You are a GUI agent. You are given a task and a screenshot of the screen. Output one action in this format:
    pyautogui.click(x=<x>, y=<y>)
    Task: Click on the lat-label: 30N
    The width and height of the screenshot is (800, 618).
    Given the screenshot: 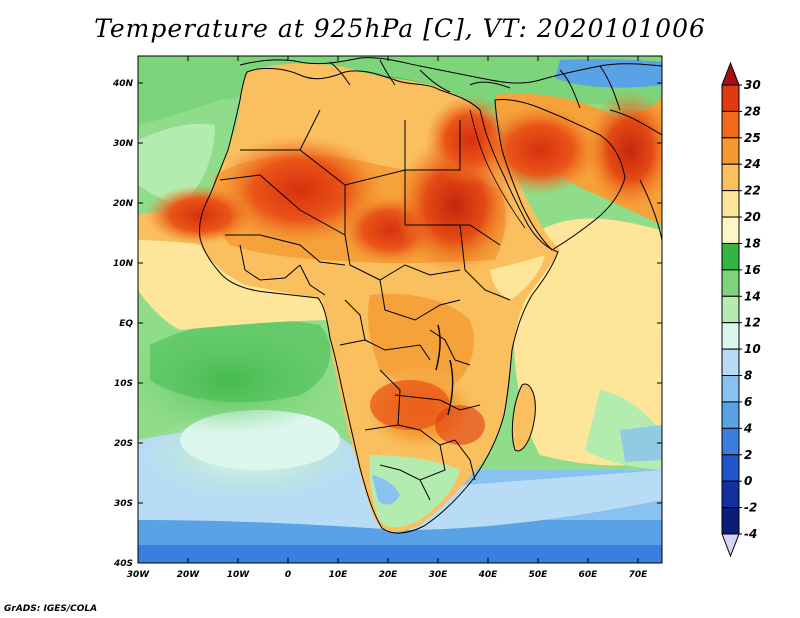 What is the action you would take?
    pyautogui.click(x=123, y=144)
    